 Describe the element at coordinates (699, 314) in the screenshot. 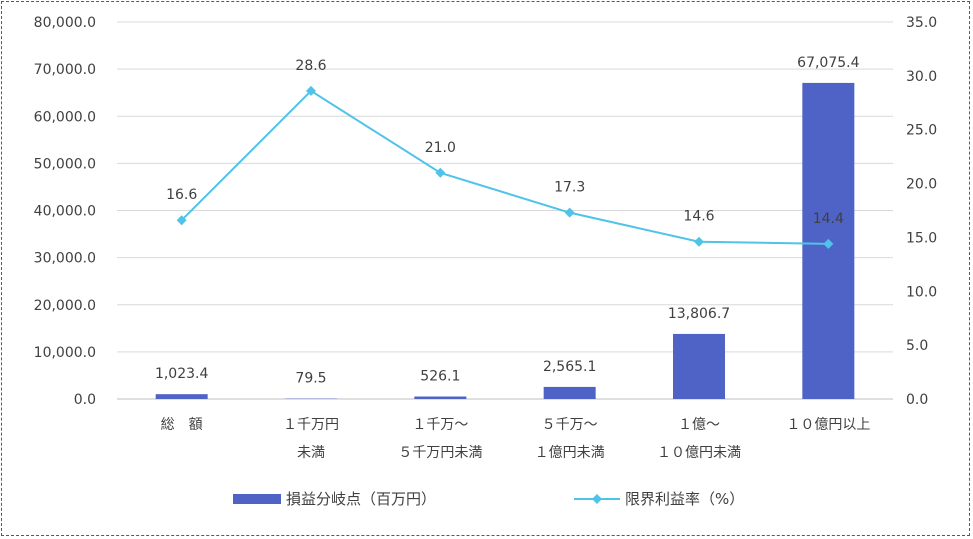

I see `bar-data-label: 13,806.7` at that location.